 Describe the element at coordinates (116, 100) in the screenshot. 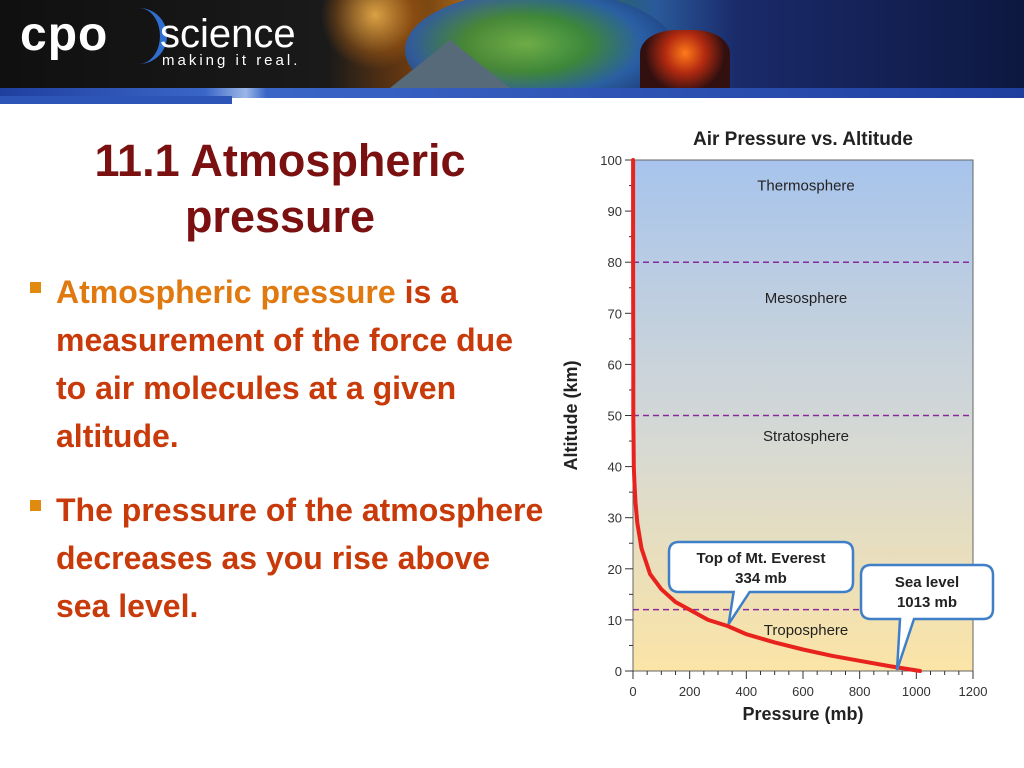

I see `header-divider-accent` at that location.